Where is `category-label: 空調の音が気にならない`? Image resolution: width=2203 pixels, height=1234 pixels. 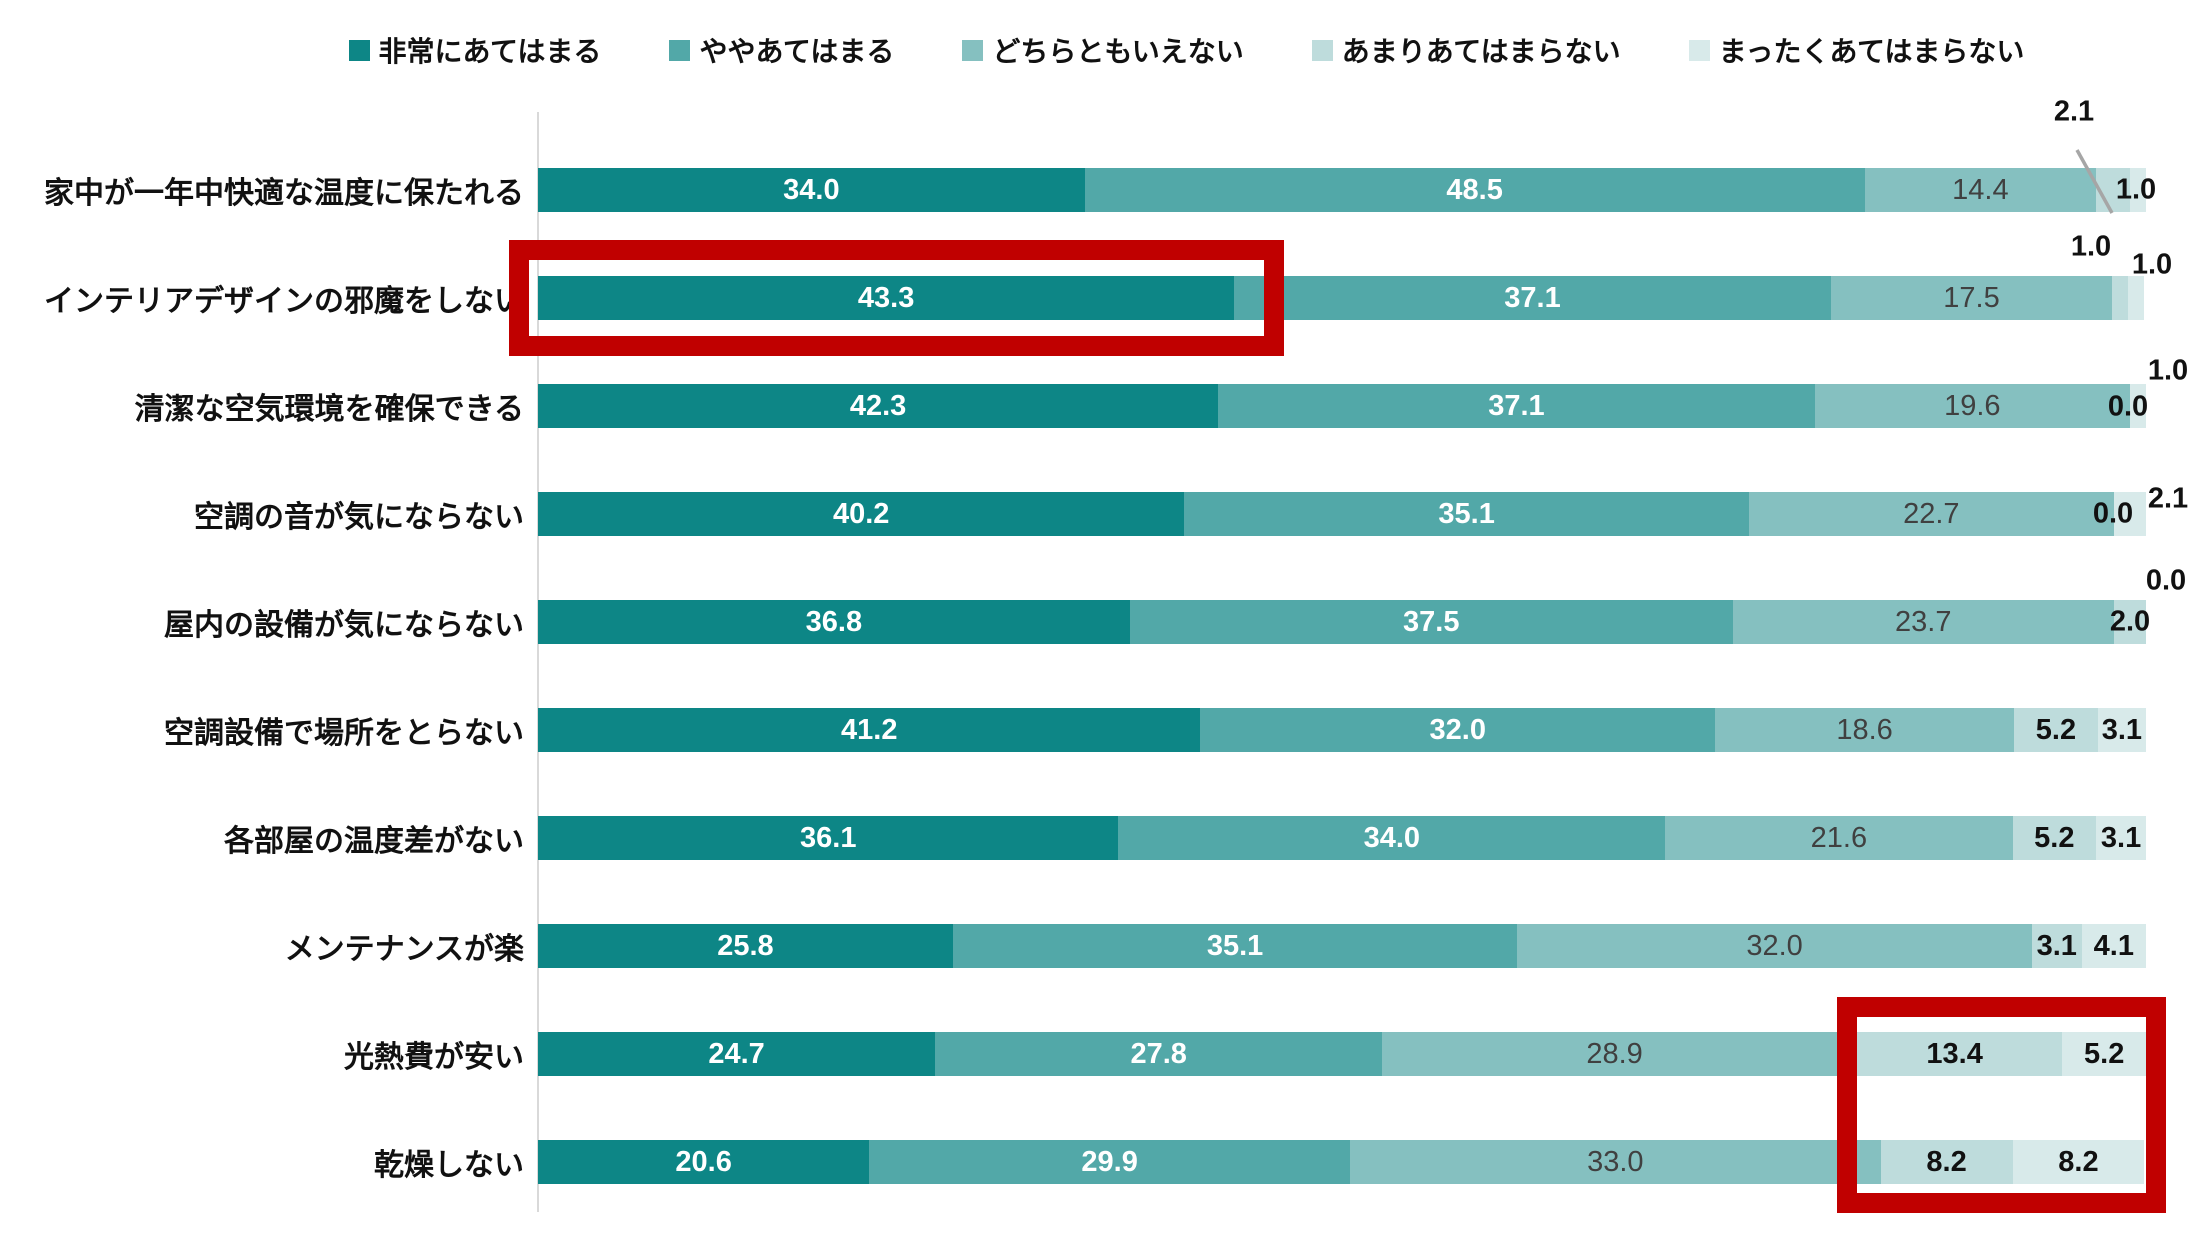
category-label: 空調の音が気にならない is located at coordinates (359, 517).